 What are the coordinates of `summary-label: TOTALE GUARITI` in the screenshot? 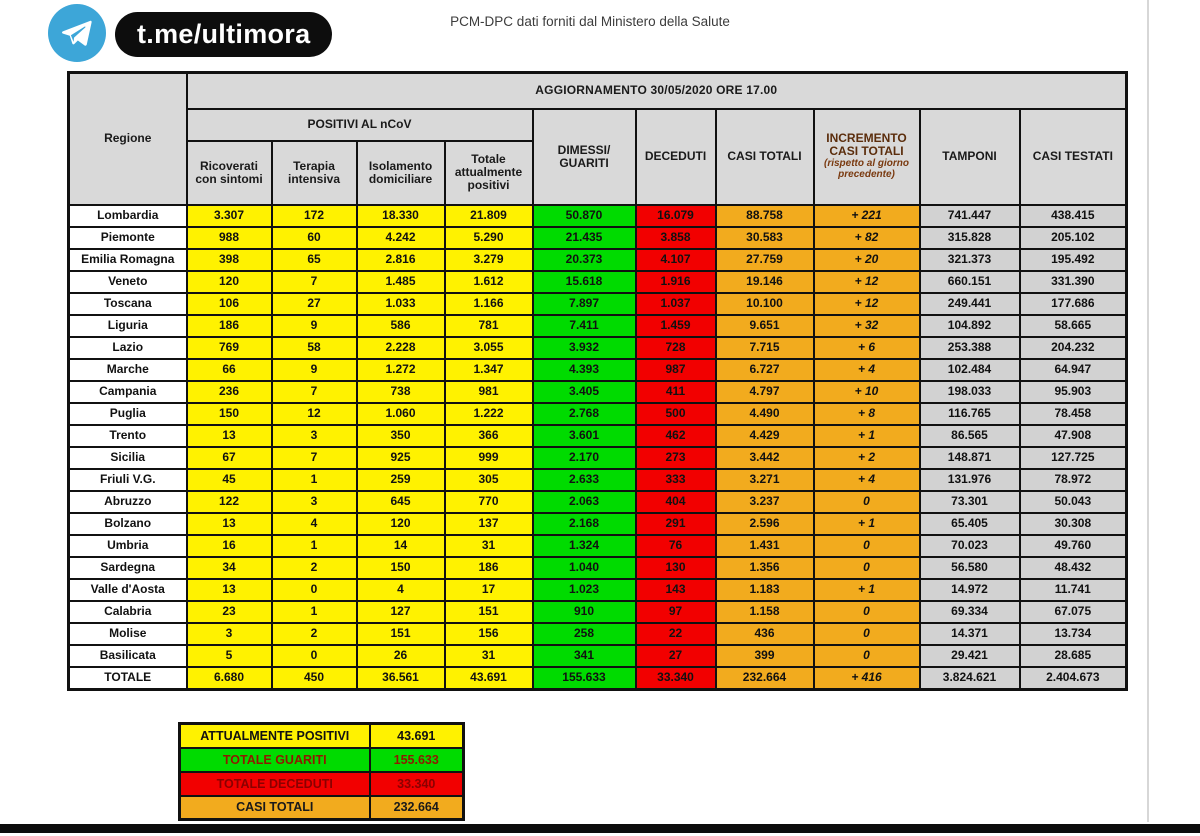 It's located at (274, 759).